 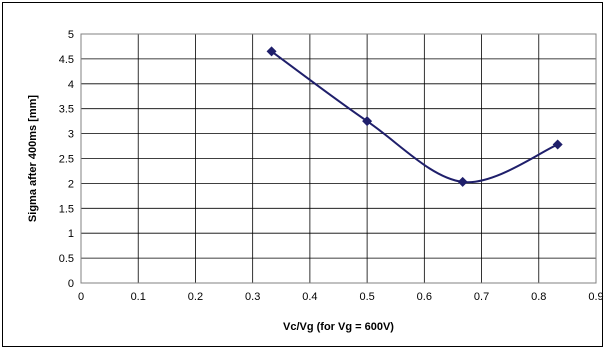 I want to click on y-tick-label: 2, so click(x=71, y=184).